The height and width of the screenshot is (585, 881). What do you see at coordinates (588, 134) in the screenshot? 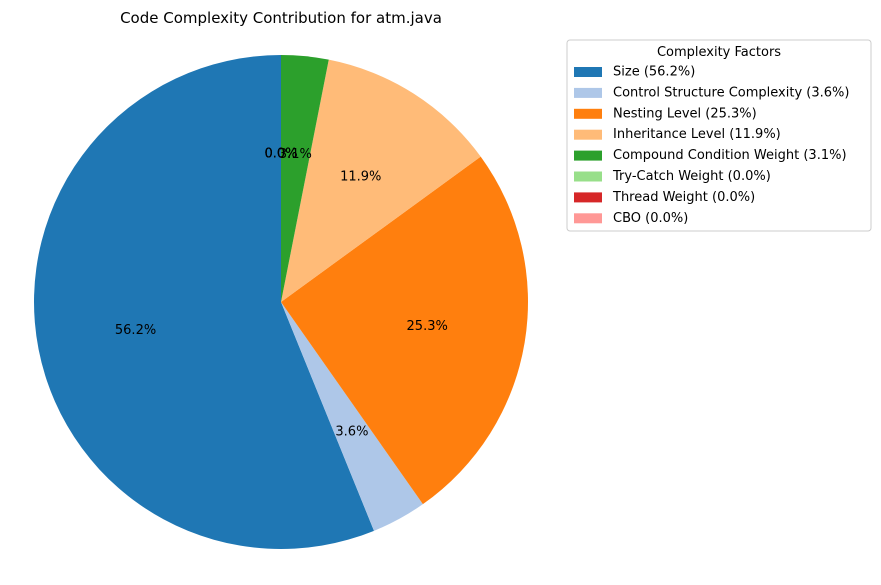
I see `legend-swatch-inheritance-level` at bounding box center [588, 134].